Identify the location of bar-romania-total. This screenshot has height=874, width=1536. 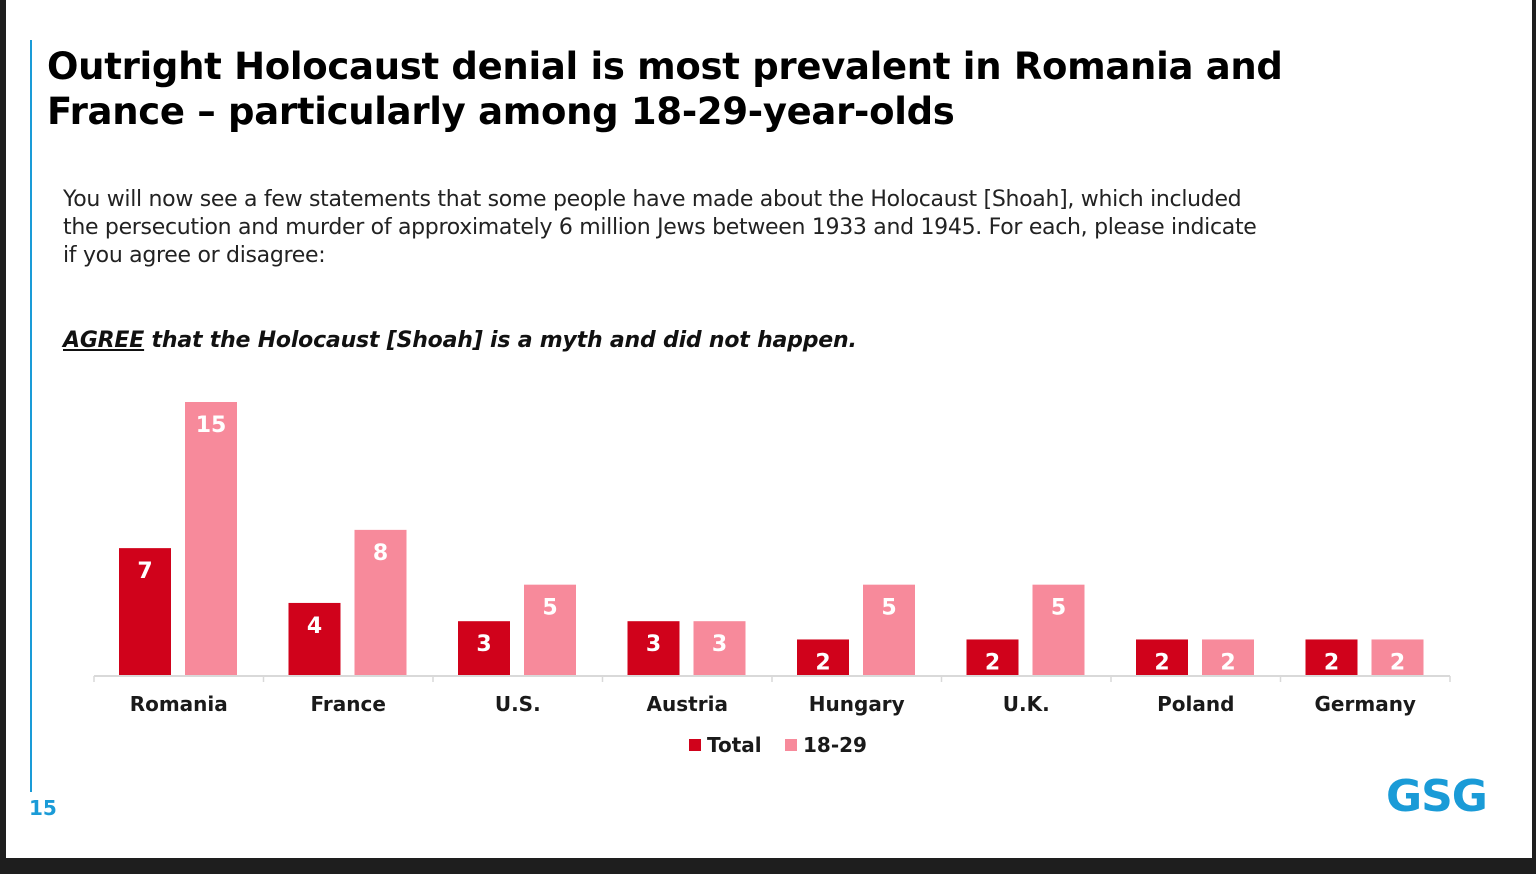
(145, 612).